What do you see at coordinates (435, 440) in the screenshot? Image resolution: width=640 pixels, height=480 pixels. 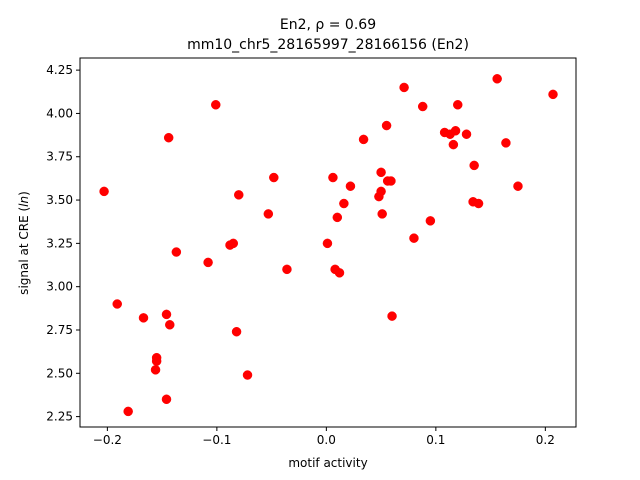 I see `x-tick-label: 0.1` at bounding box center [435, 440].